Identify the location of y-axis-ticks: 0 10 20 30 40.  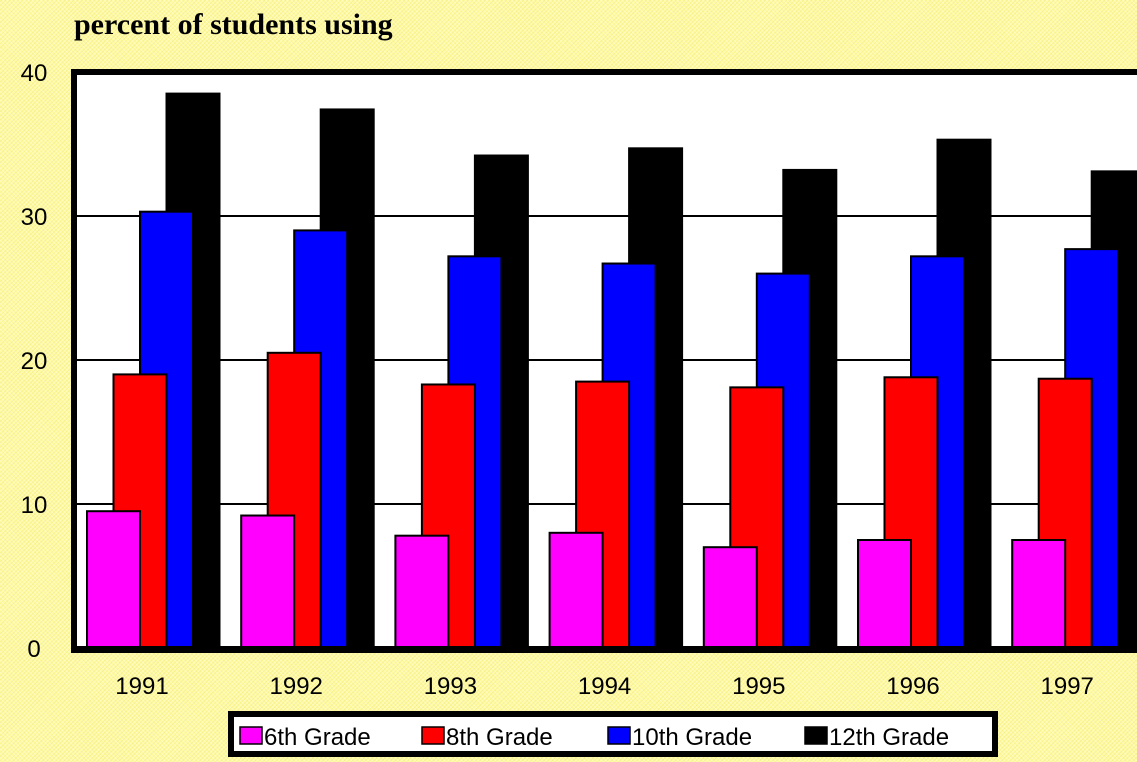
(34, 361).